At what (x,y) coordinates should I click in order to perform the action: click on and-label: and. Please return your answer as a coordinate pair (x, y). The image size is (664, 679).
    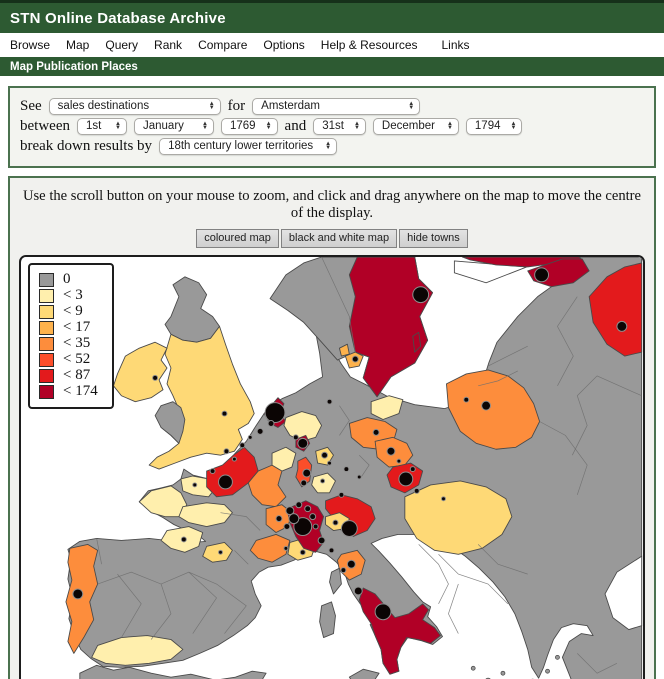
    Looking at the image, I should click on (295, 126).